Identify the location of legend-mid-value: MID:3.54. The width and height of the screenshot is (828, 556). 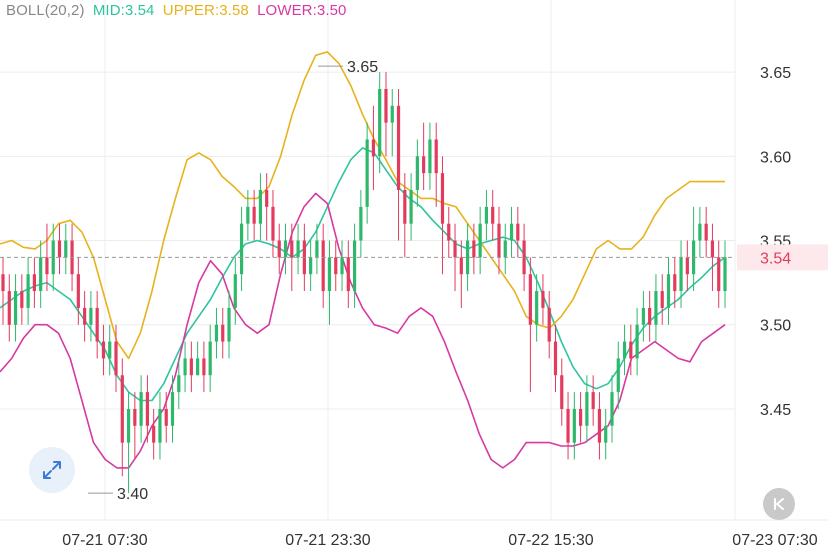
(123, 10).